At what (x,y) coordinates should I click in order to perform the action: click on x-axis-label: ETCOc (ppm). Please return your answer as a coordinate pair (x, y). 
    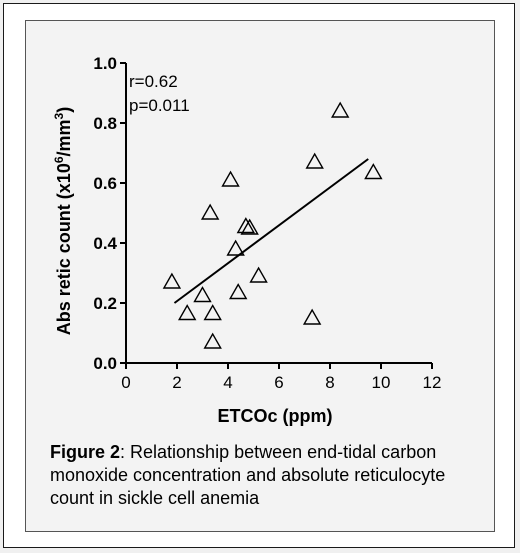
    Looking at the image, I should click on (275, 416).